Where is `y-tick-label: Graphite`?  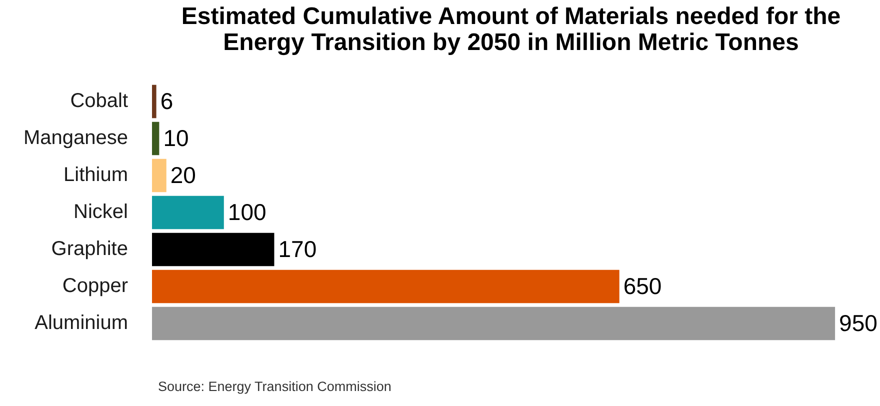 y-tick-label: Graphite is located at coordinates (89, 249).